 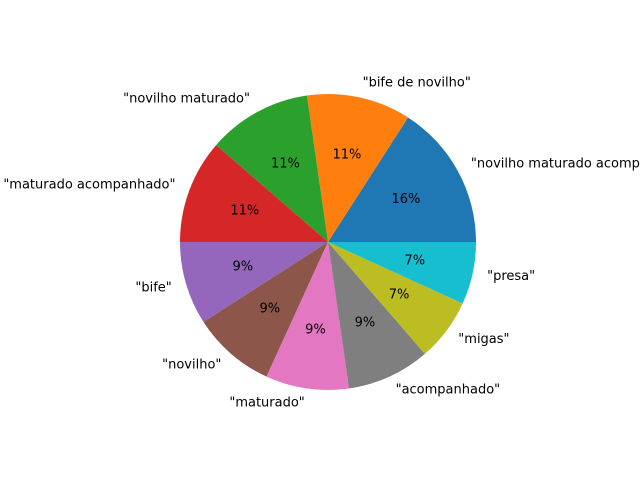 I want to click on percent-labels: 16% 11% 11% 11% 9% 9% 9% 9% 7% 7%, so click(x=327, y=243).